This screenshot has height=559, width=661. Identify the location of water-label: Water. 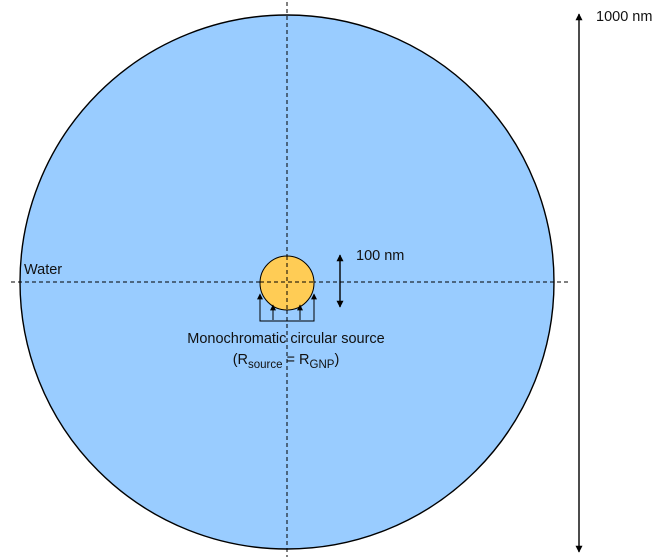
(43, 270).